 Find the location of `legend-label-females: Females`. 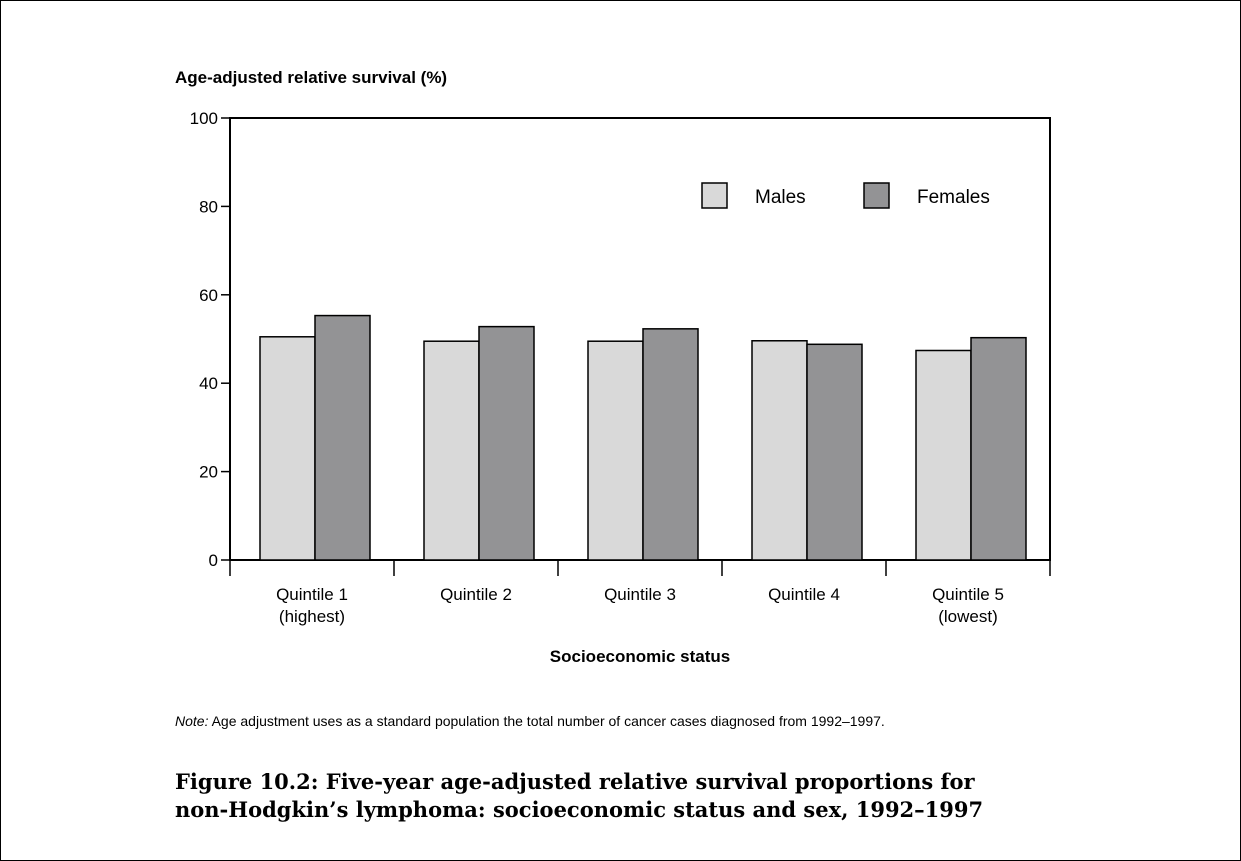

legend-label-females: Females is located at coordinates (953, 197).